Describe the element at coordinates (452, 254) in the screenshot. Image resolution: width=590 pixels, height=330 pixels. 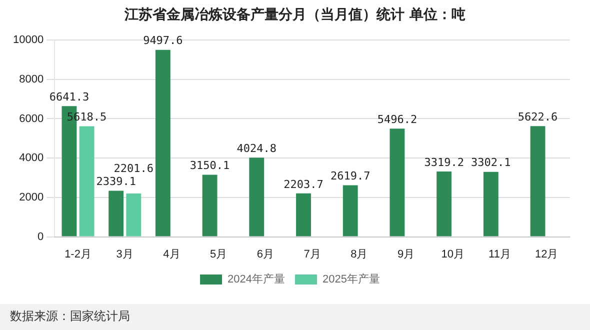
I see `x-tick-label: 10月` at that location.